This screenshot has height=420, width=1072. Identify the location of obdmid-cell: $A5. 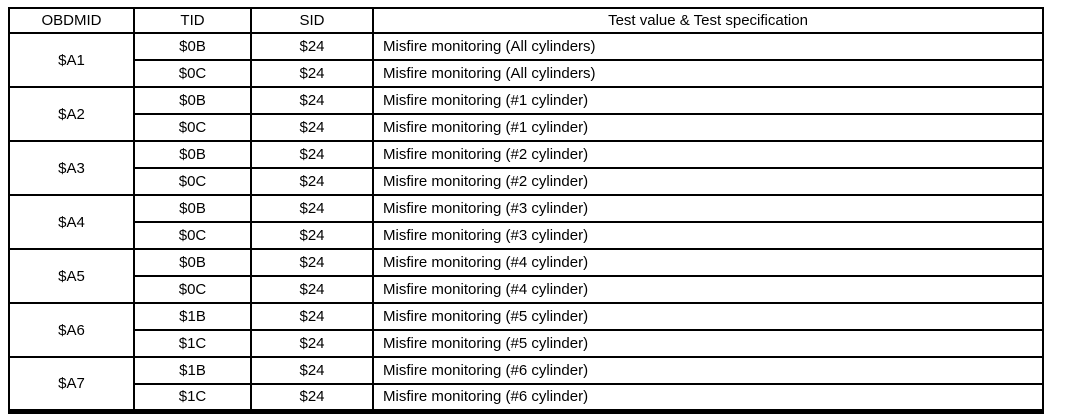
(71, 276).